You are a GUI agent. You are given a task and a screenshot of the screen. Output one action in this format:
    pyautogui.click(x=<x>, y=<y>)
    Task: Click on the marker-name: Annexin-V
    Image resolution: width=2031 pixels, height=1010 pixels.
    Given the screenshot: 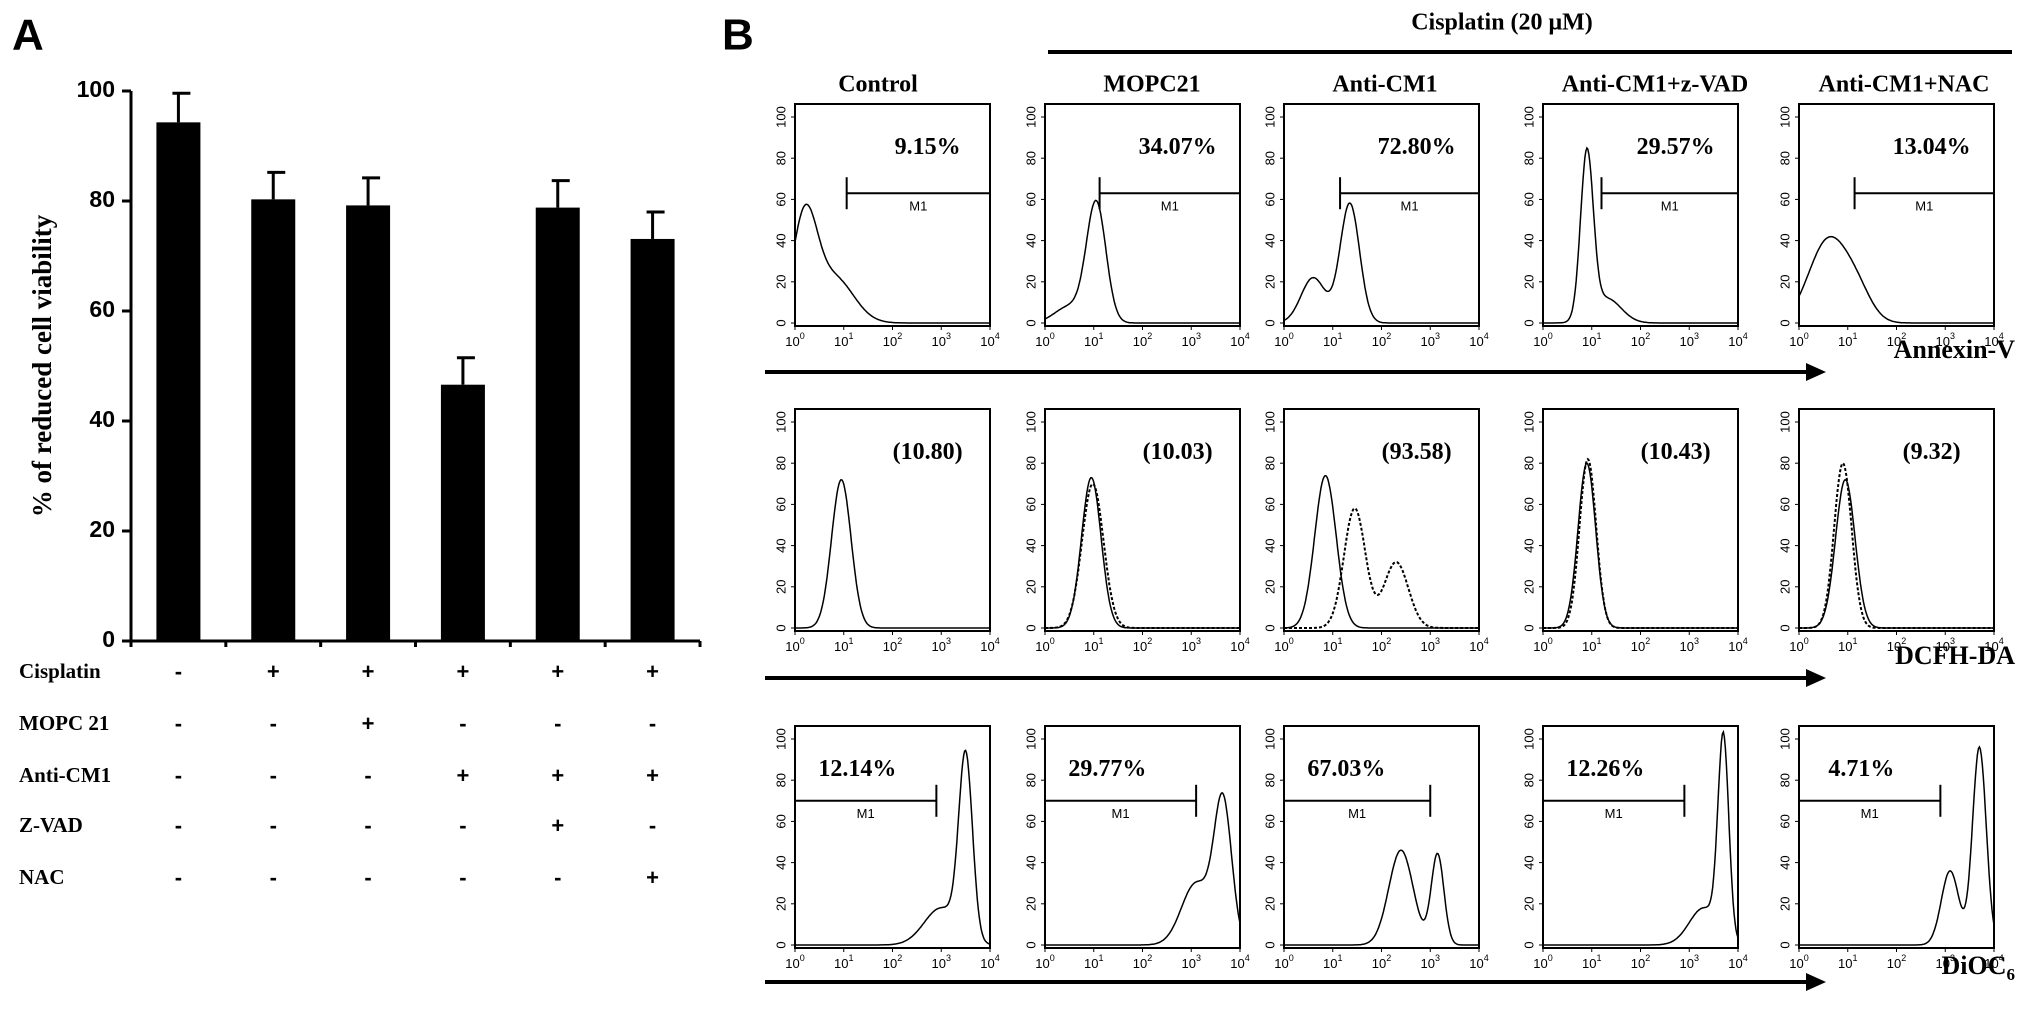 What is the action you would take?
    pyautogui.click(x=1955, y=349)
    